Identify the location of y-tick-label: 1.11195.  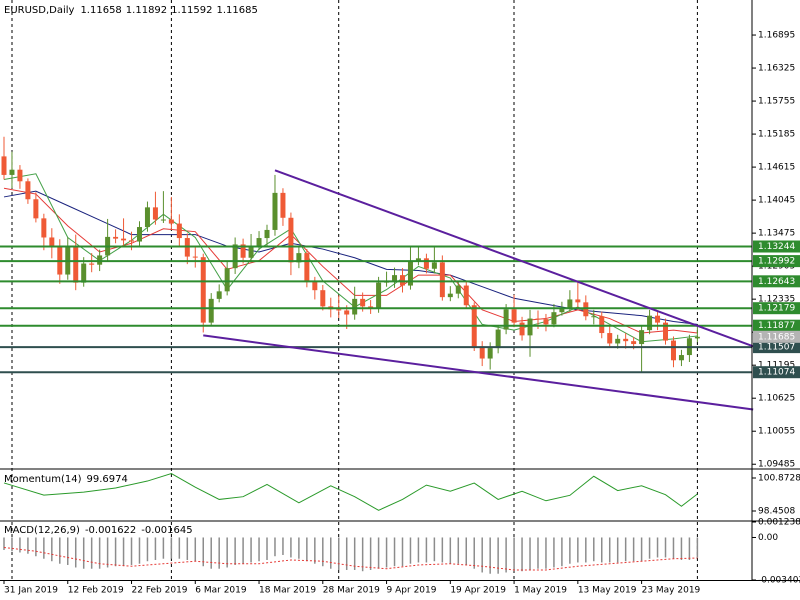
(776, 366).